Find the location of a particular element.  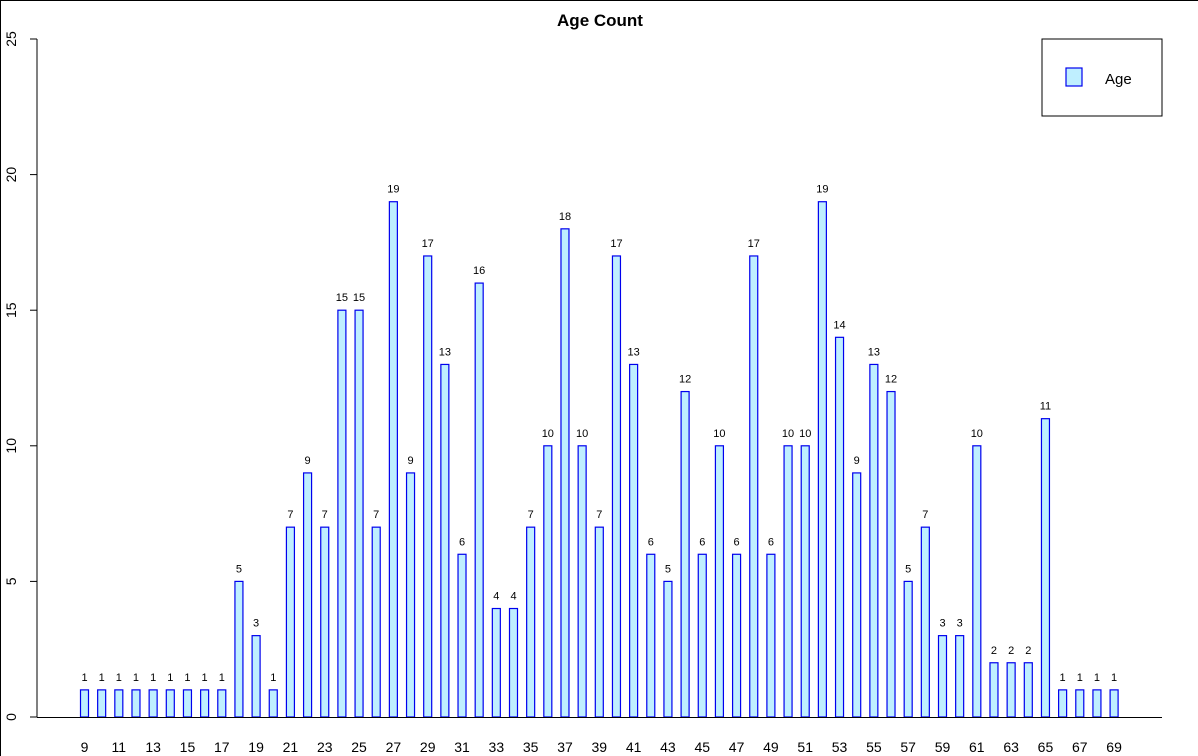

x-tick-label: 47 is located at coordinates (737, 747).